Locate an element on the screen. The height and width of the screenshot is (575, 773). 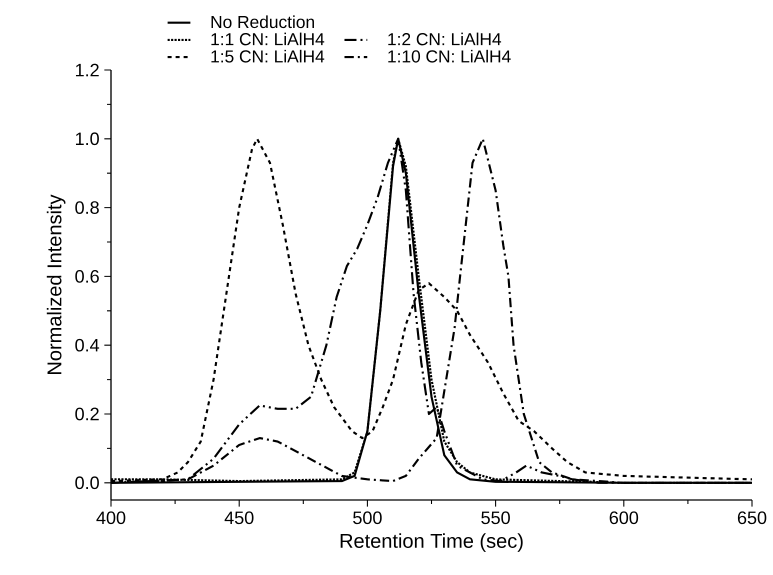
x-axis-title: Retention Time (sec) is located at coordinates (431, 542).